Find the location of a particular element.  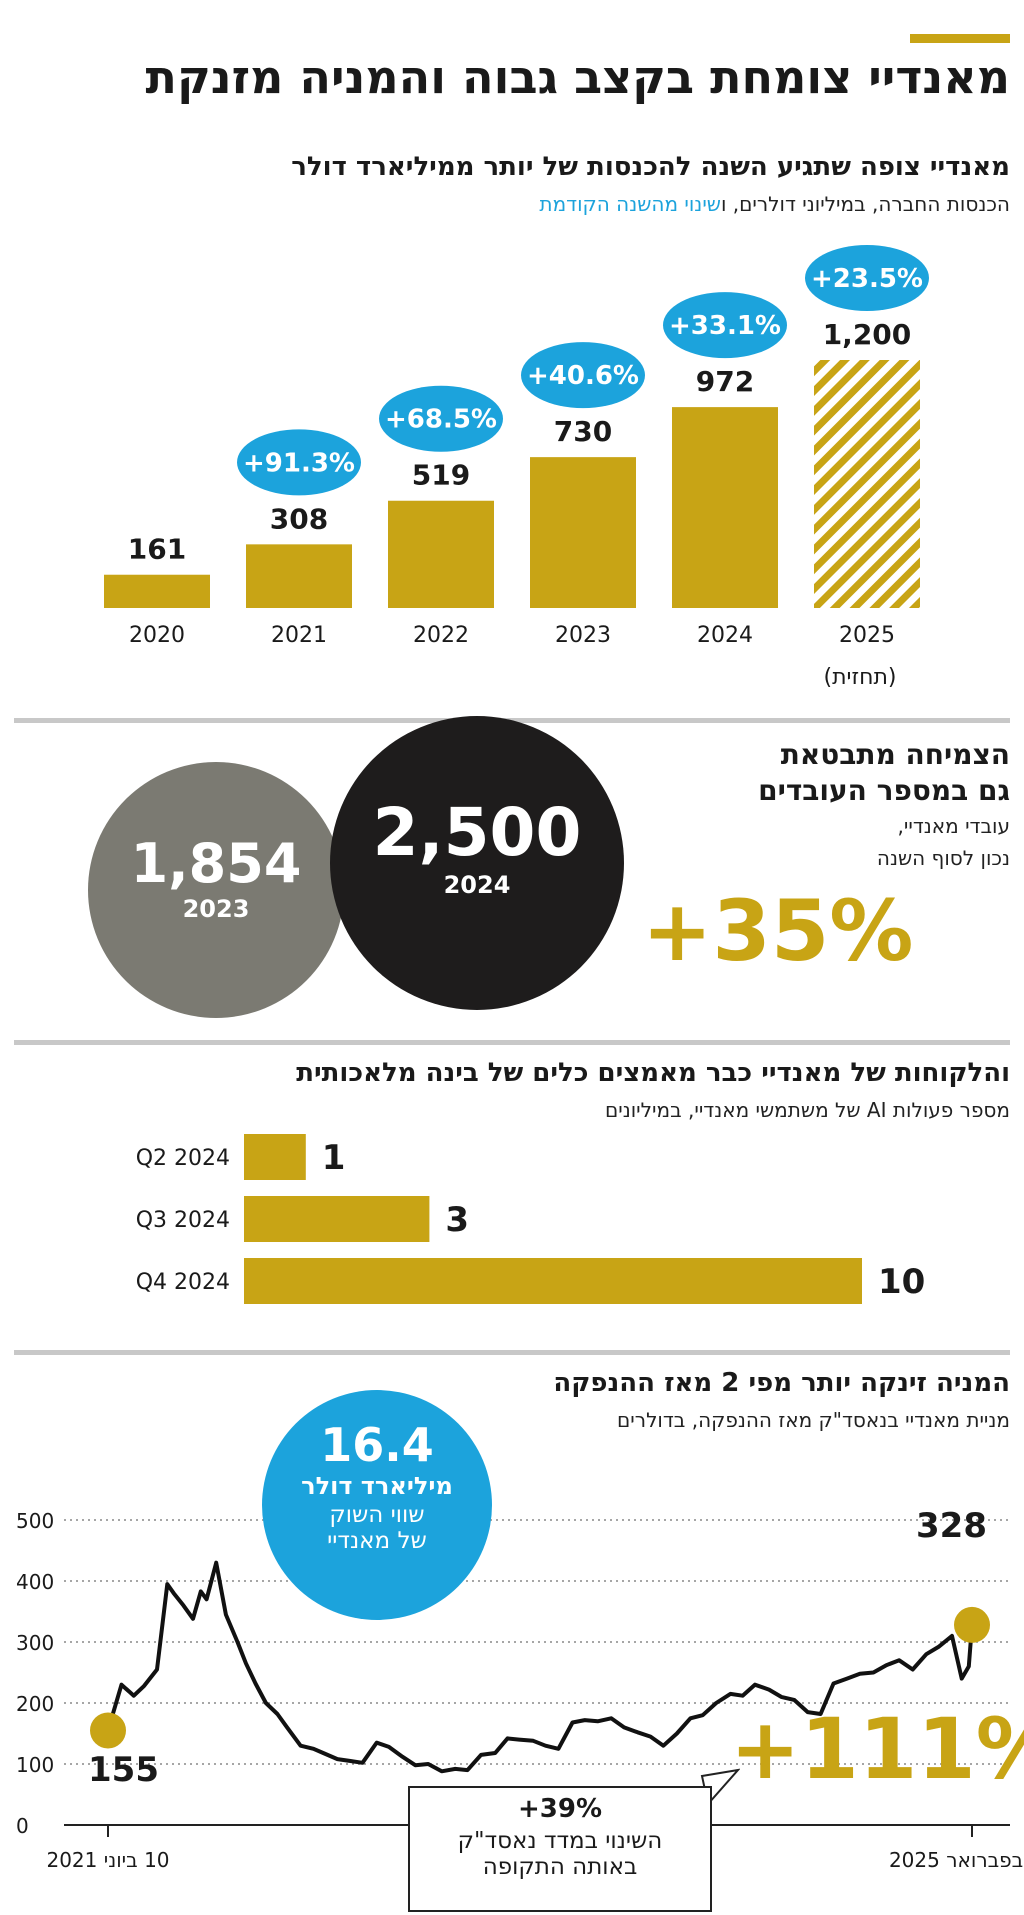

employees-2024-circle: 2,500 2024 is located at coordinates (477, 863).